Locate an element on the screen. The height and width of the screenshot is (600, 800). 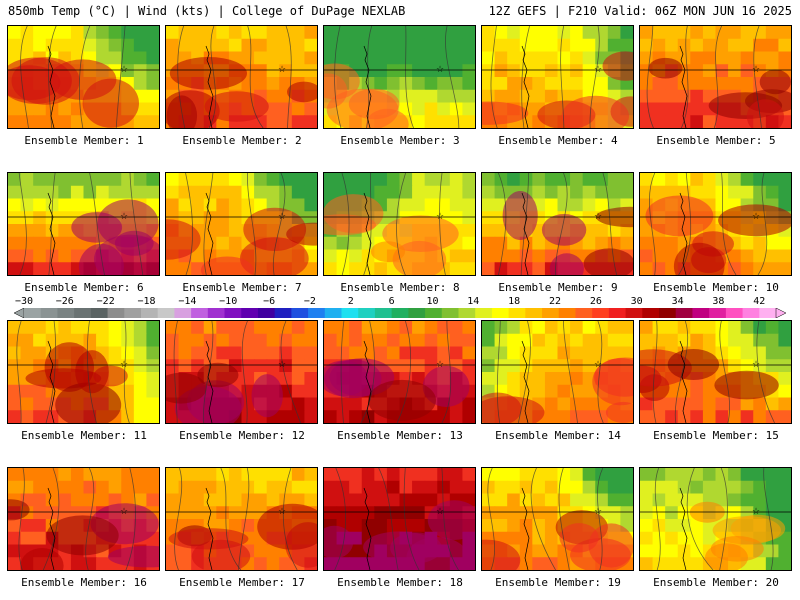
ensemble-member-label: Ensemble Member: 4 is located at coordinates (558, 140).